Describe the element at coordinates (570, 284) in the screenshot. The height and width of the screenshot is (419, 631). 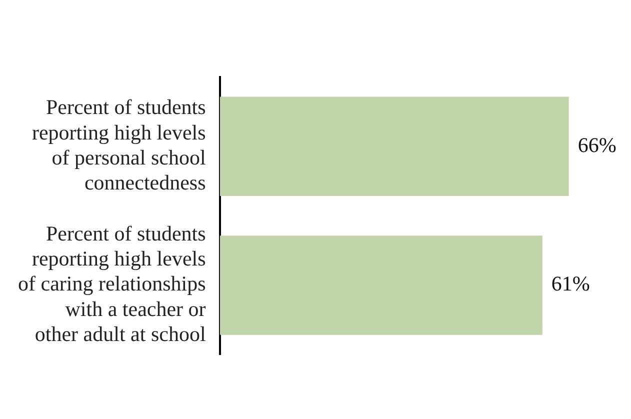
I see `data-label: 61%` at that location.